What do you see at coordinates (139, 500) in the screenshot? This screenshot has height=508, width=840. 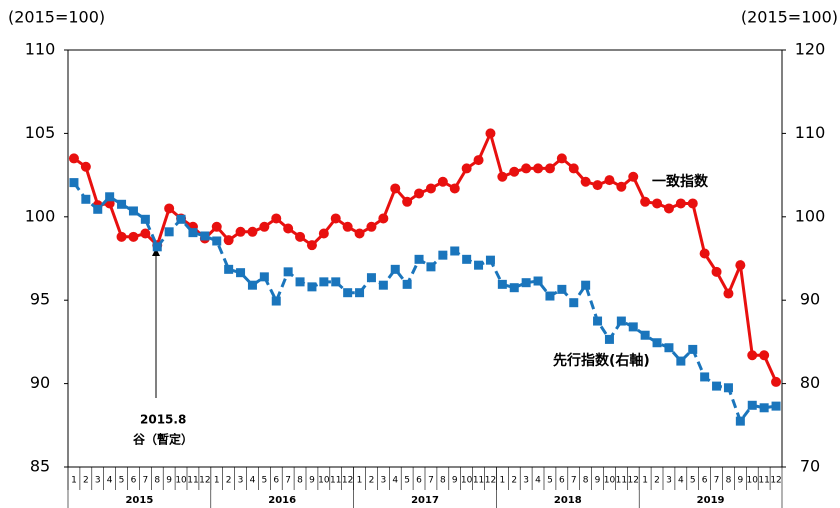 I see `year-label: 2015` at bounding box center [139, 500].